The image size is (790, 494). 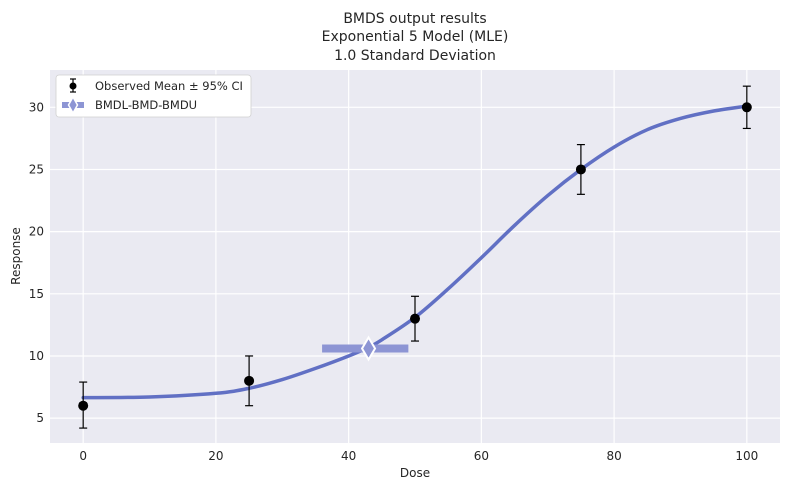 What do you see at coordinates (73, 105) in the screenshot?
I see `legend-bmd-marker` at bounding box center [73, 105].